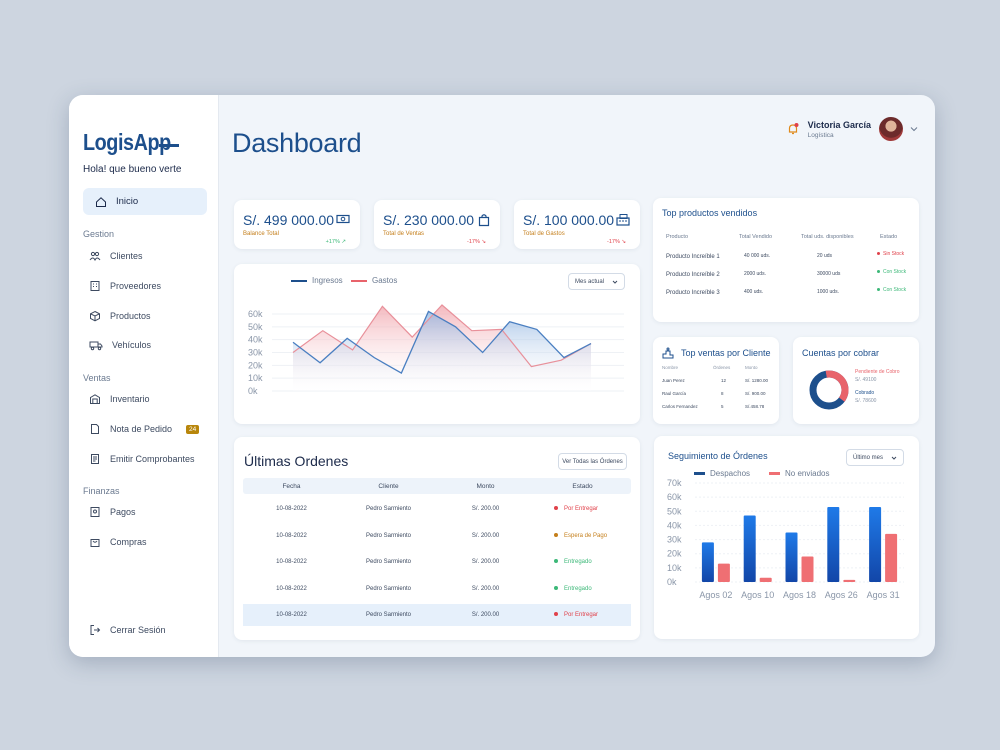 This screenshot has width=1000, height=750. I want to click on nav-item-clientes: Clientes, so click(116, 256).